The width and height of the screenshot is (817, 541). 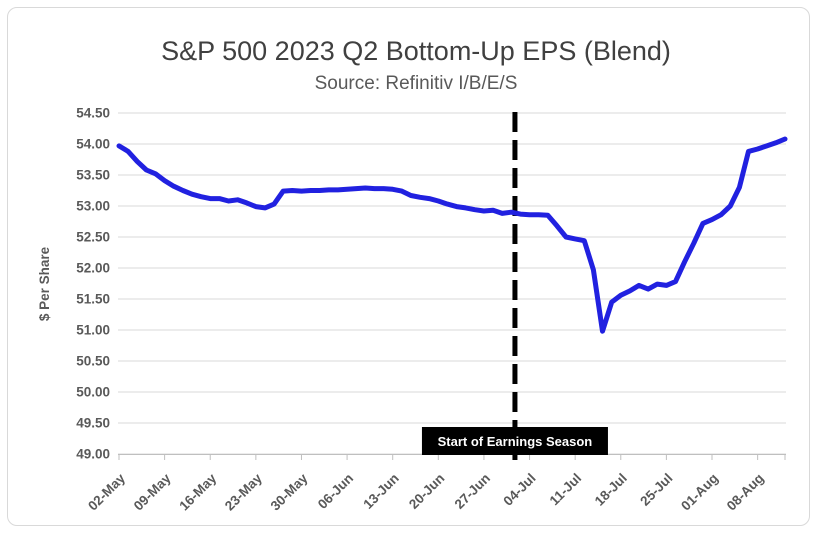 I want to click on x-tick-label: 09-May, so click(x=152, y=491).